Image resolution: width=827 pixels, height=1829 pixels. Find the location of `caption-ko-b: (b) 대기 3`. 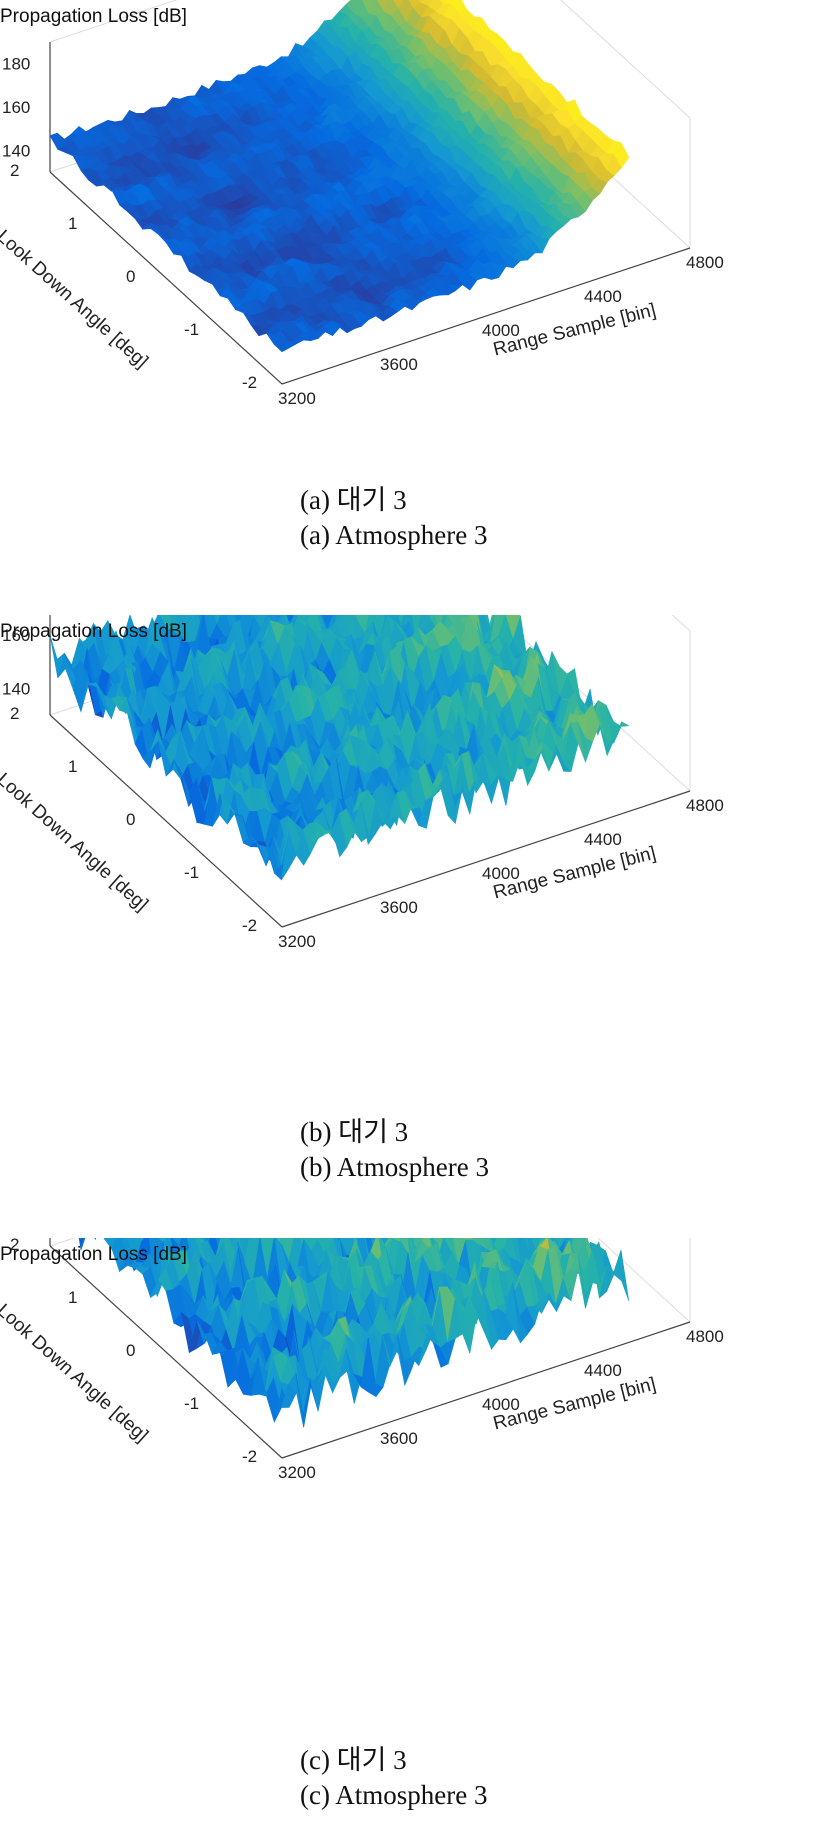

caption-ko-b: (b) 대기 3 is located at coordinates (354, 1132).